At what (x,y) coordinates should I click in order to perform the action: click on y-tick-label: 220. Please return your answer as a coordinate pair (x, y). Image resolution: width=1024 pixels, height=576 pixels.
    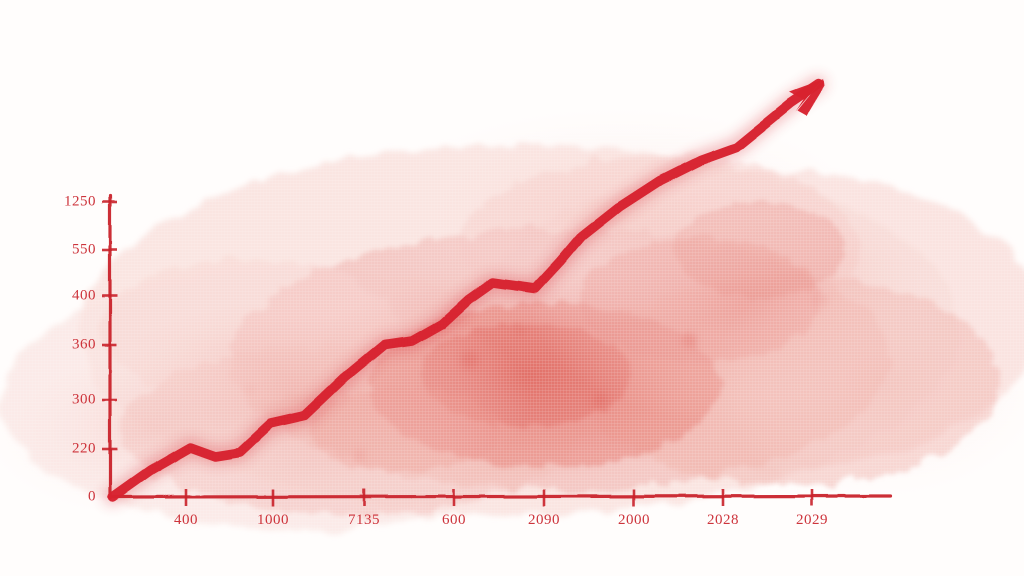
    Looking at the image, I should click on (84, 448).